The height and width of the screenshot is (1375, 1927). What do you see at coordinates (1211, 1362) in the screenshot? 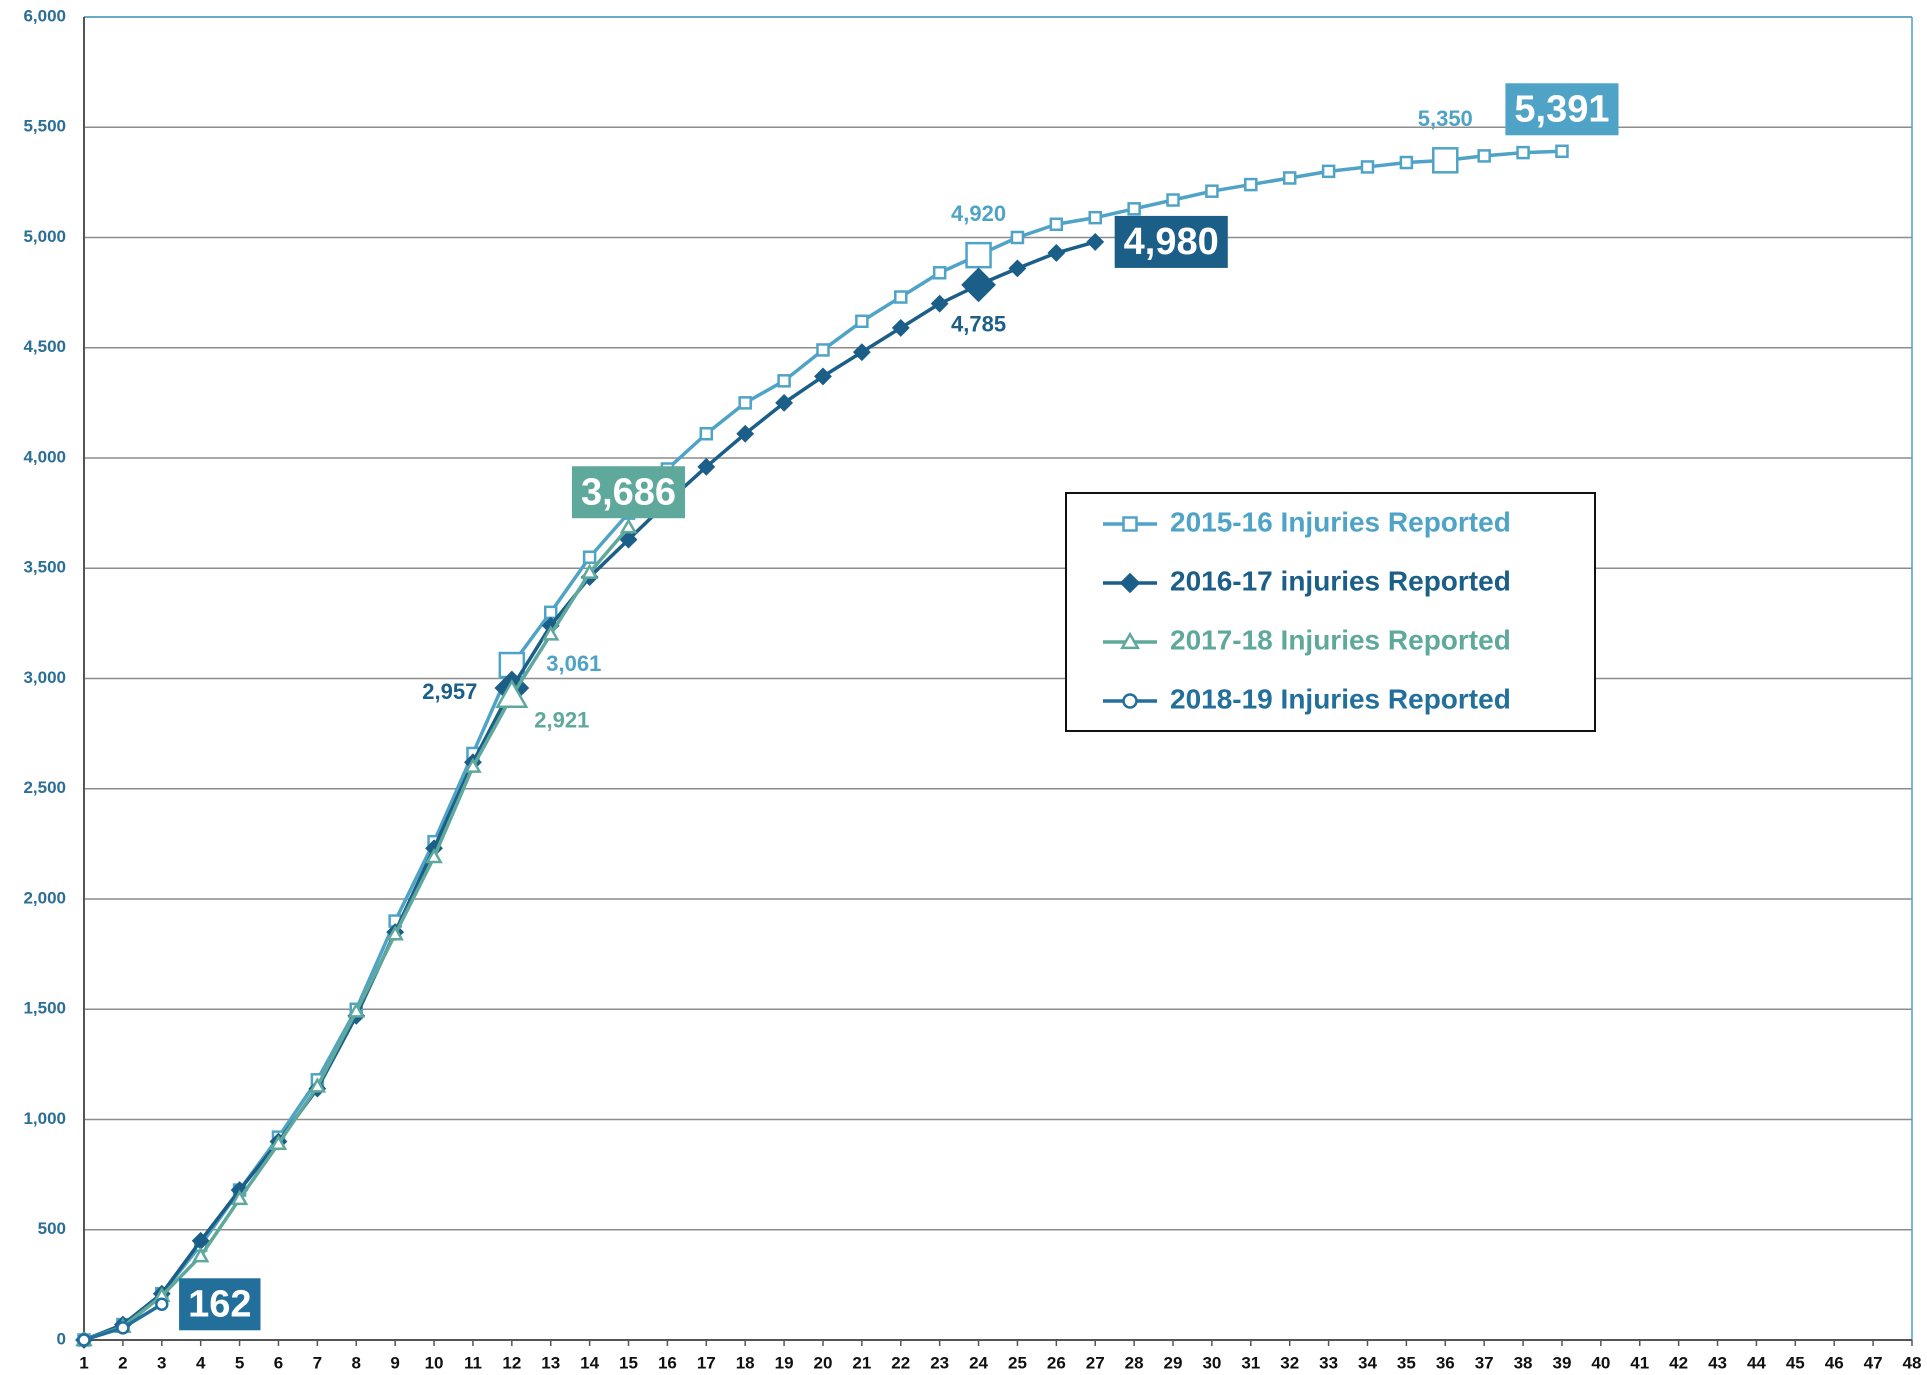
I see `x-tick-label: 30` at bounding box center [1211, 1362].